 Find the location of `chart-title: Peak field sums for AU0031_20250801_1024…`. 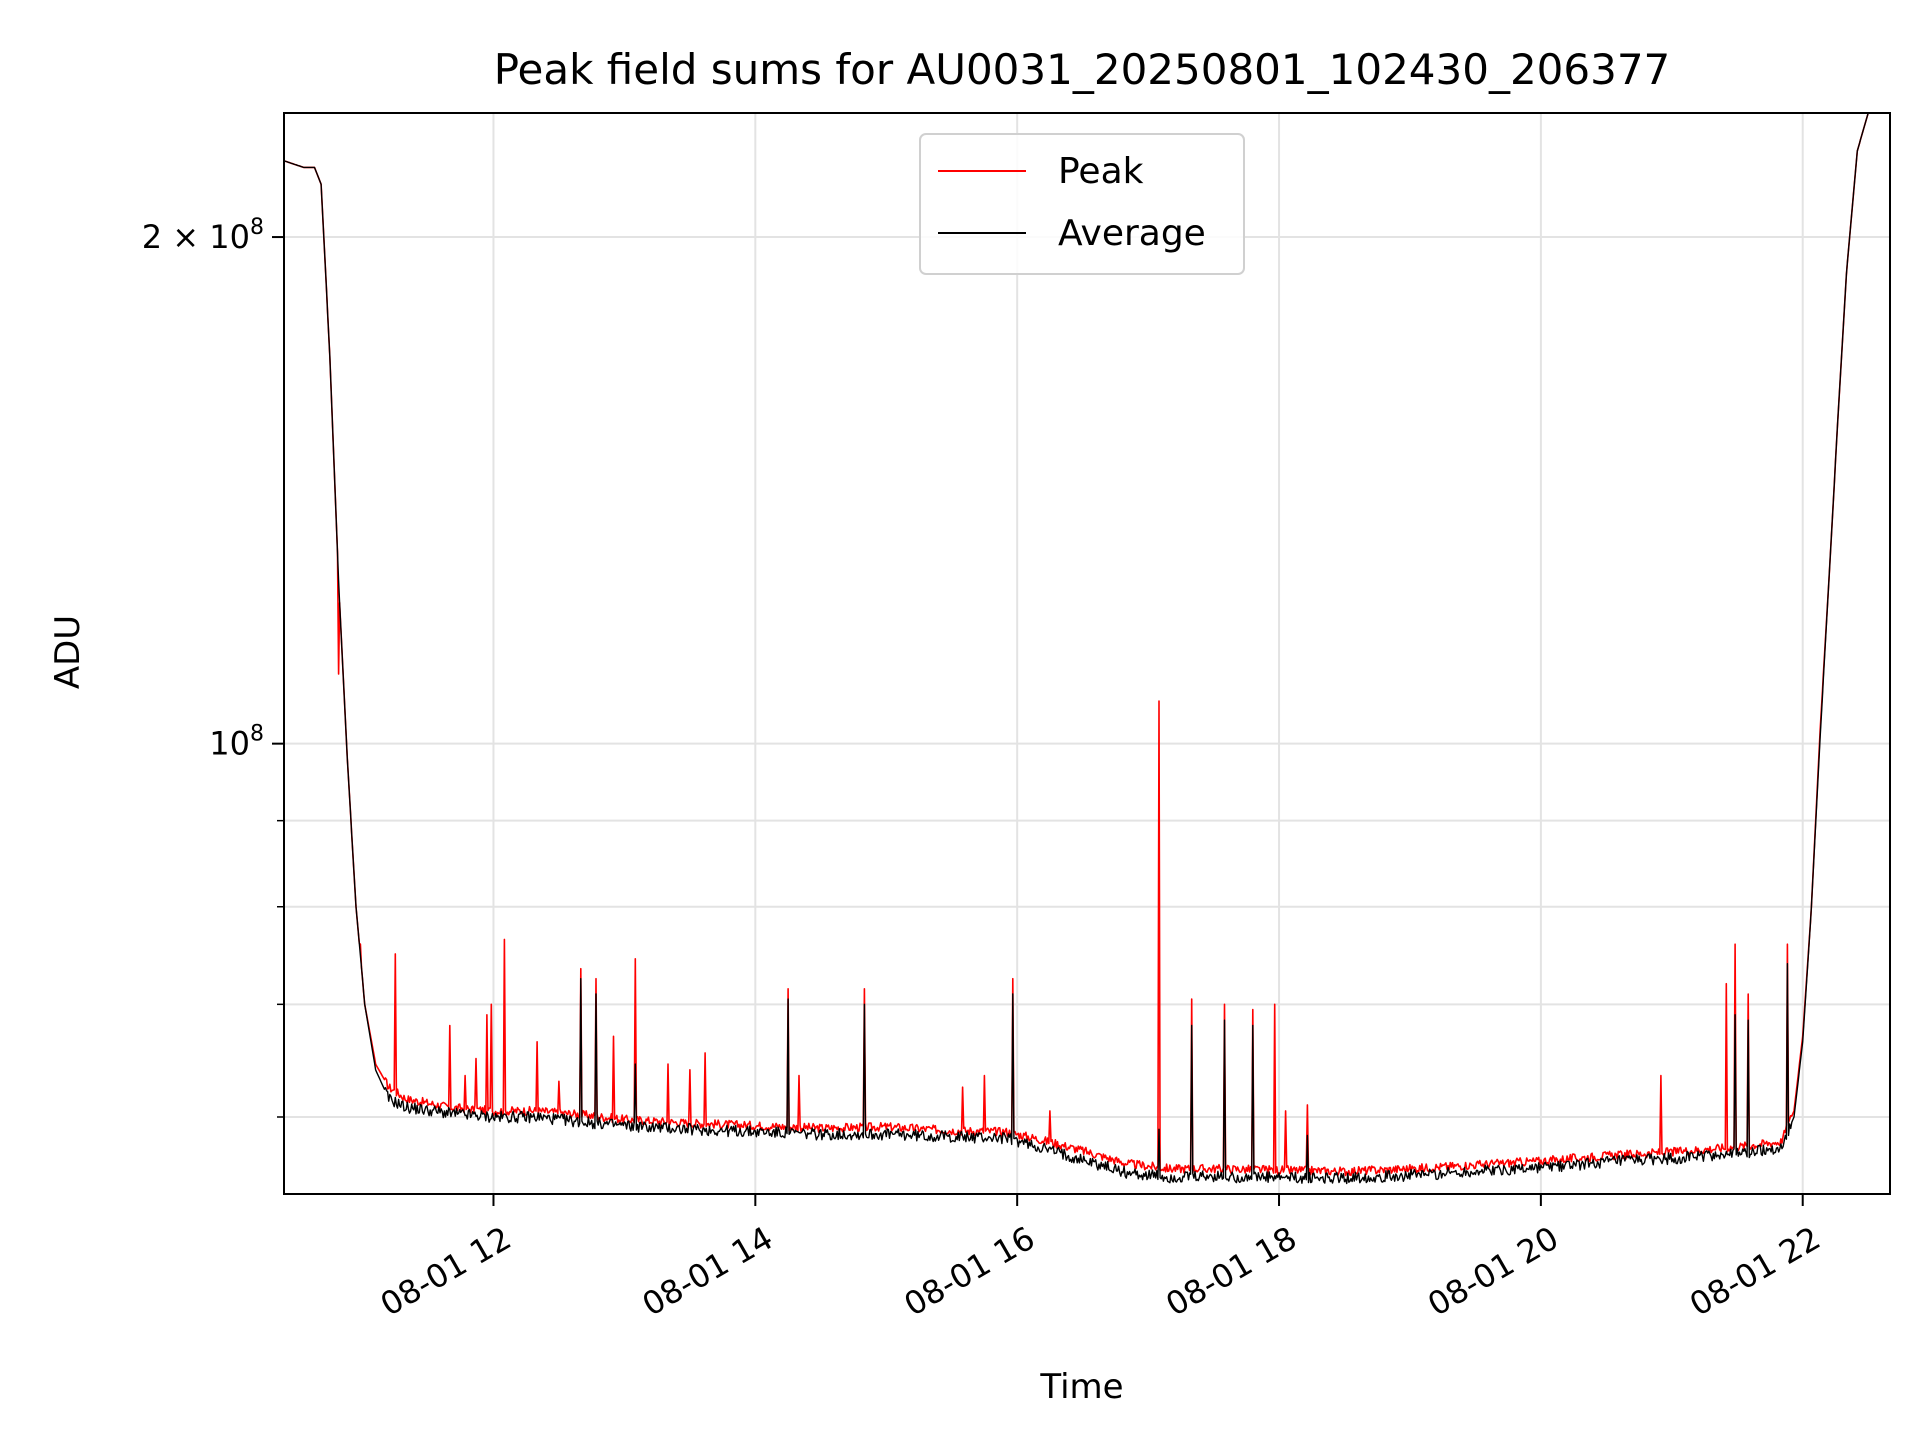

chart-title: Peak field sums for AU0031_20250801_1024… is located at coordinates (1082, 69).